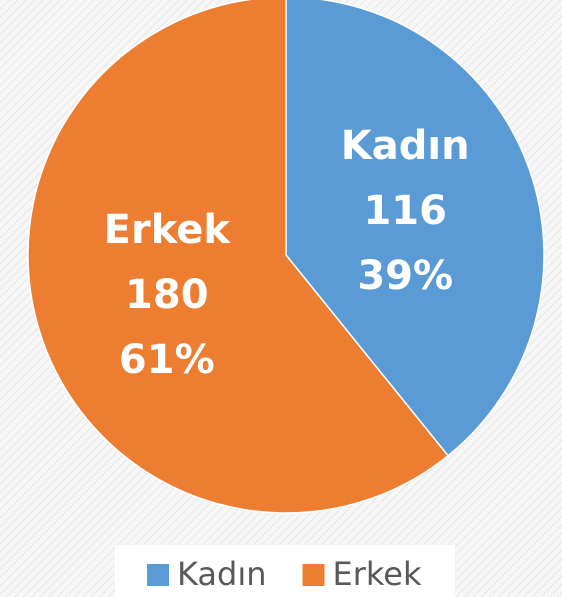 This screenshot has height=597, width=562. What do you see at coordinates (222, 574) in the screenshot?
I see `legend-label: Kadın` at bounding box center [222, 574].